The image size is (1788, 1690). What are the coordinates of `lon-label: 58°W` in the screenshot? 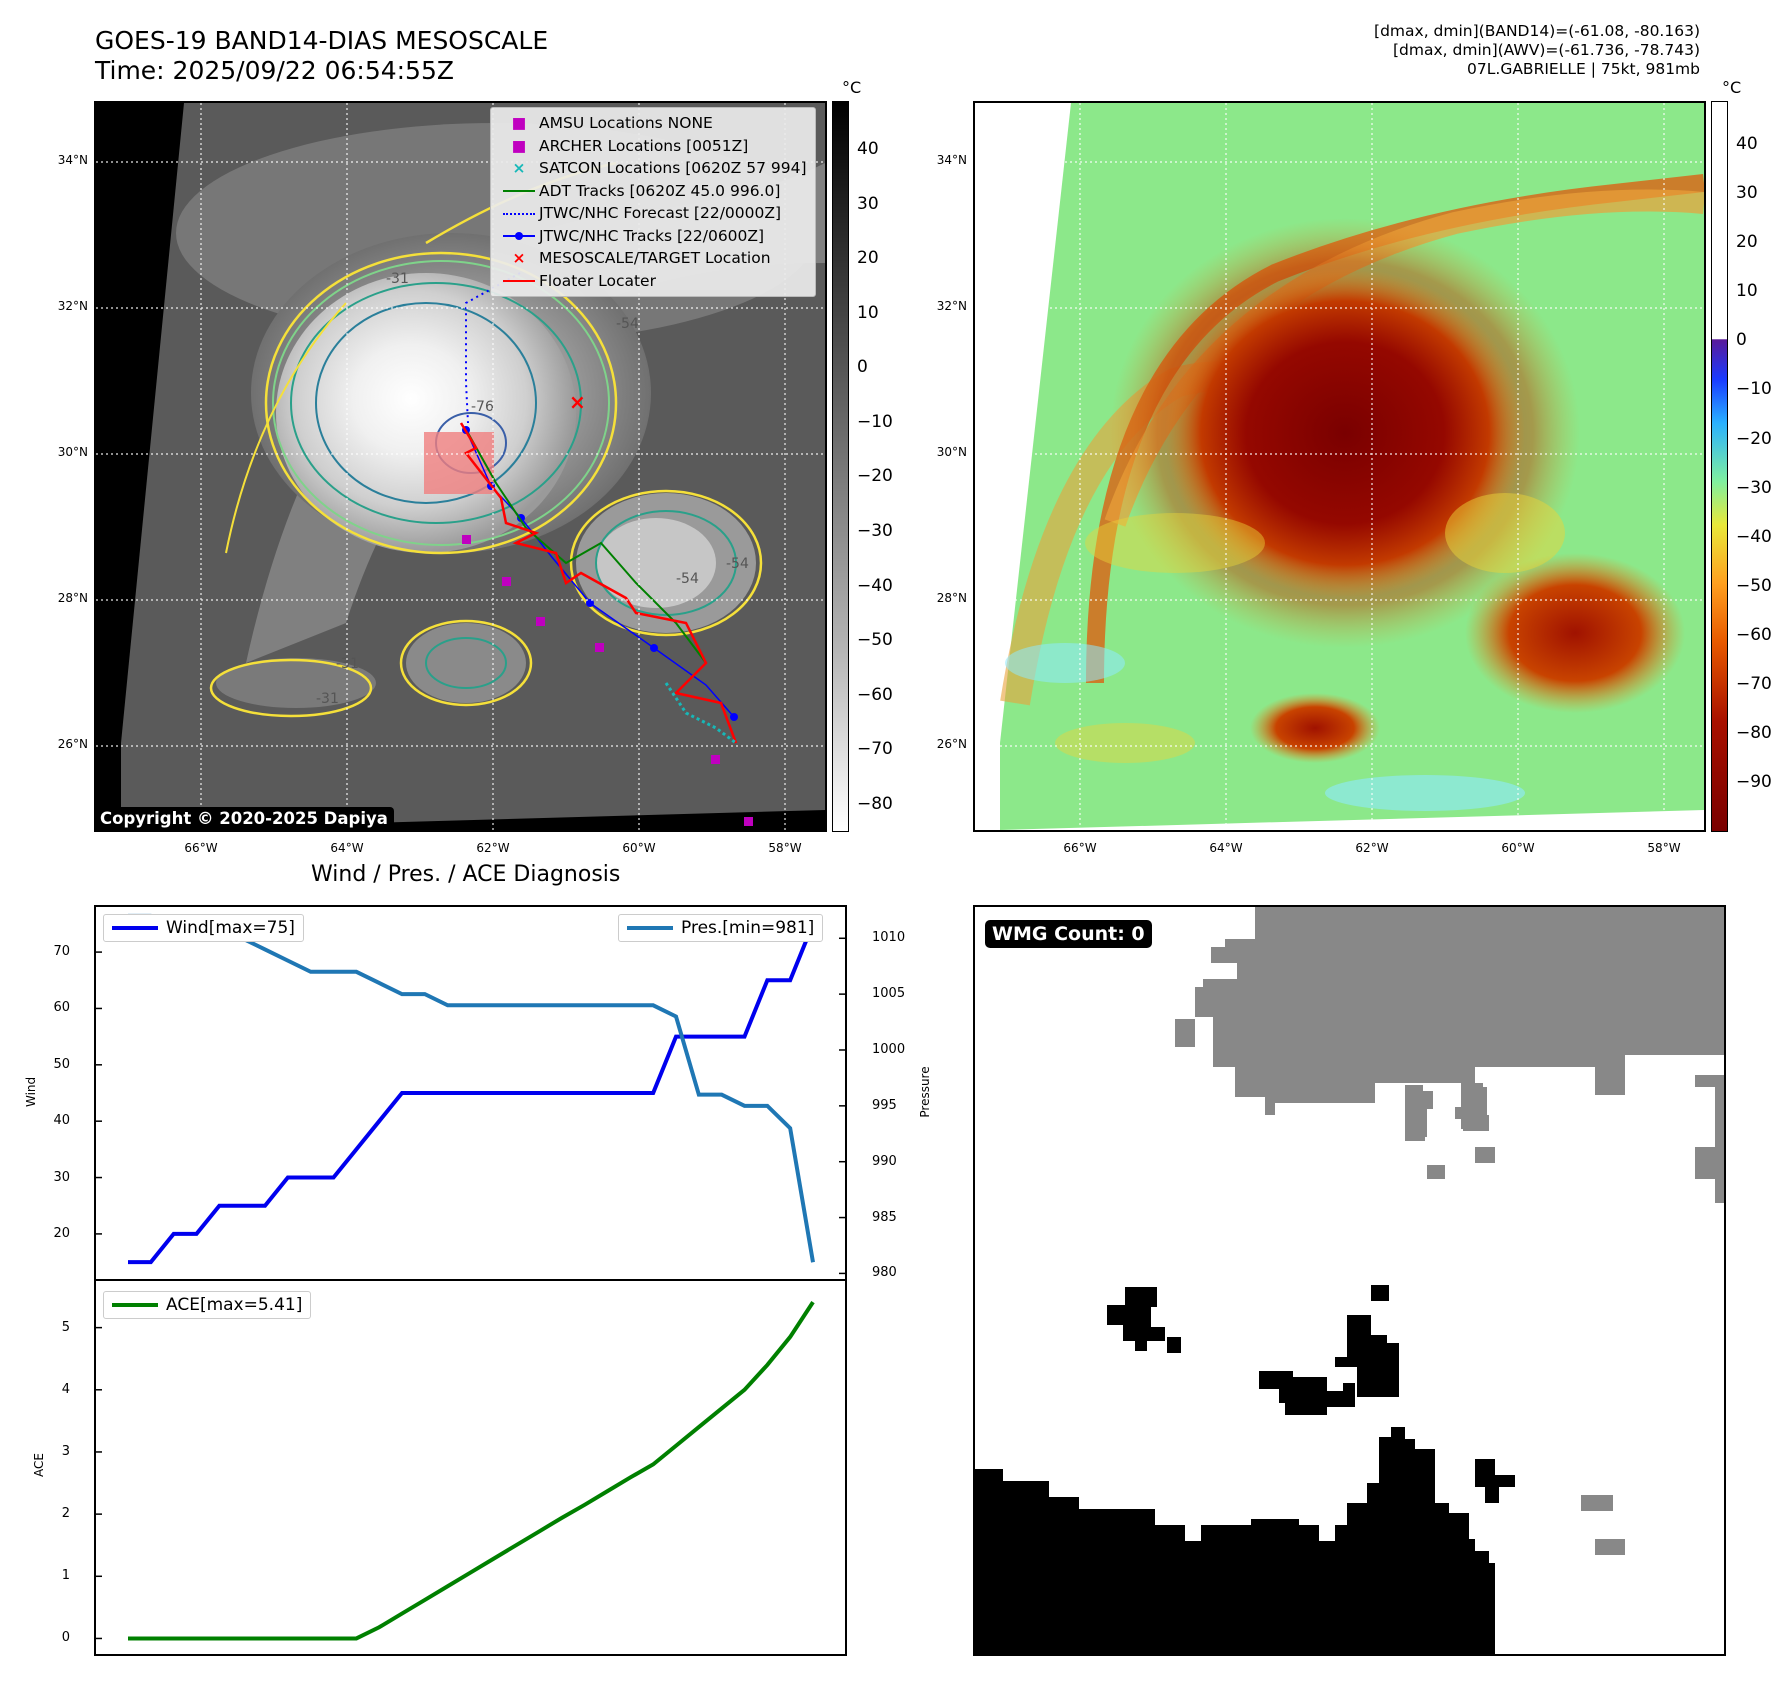 It's located at (785, 848).